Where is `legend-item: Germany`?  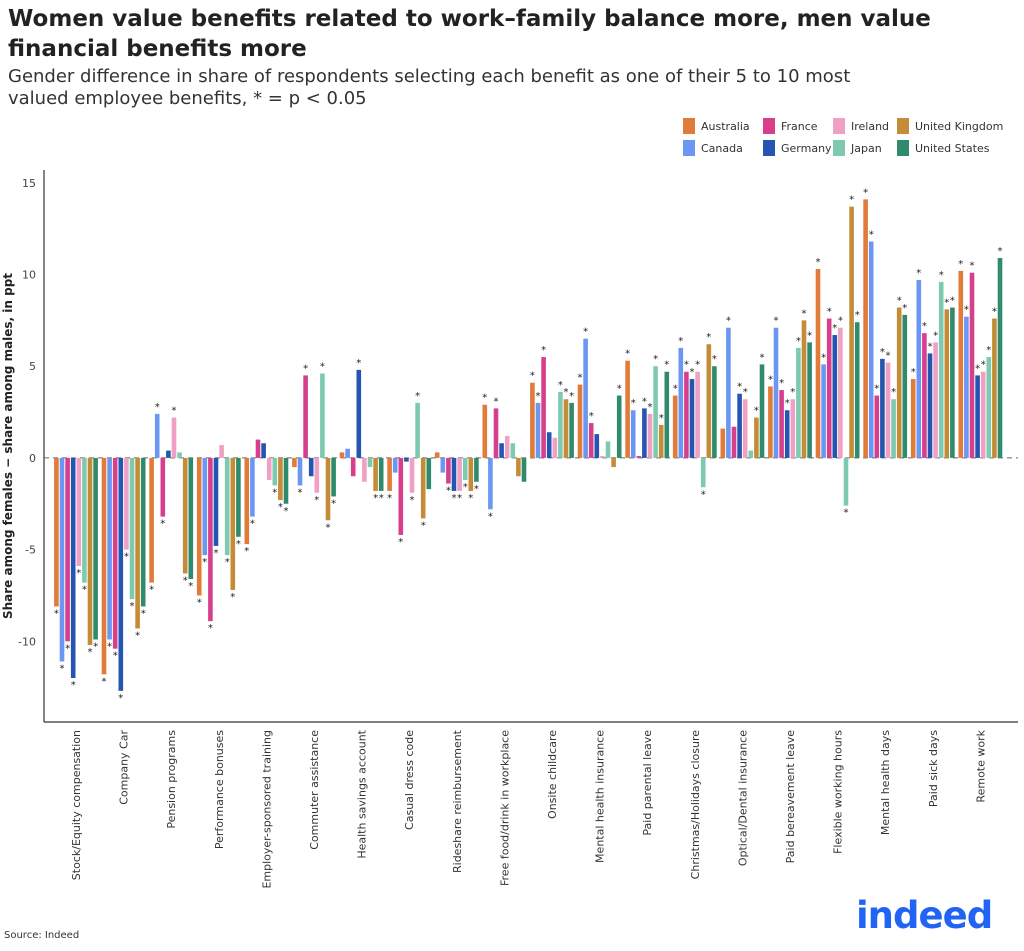
legend-item: Germany is located at coordinates (798, 148).